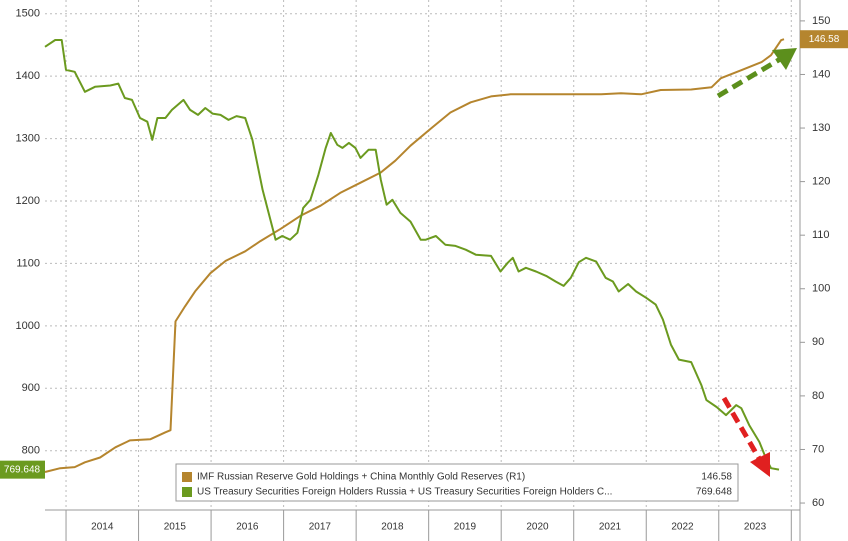 The width and height of the screenshot is (848, 541). I want to click on y-tick-label: 1100, so click(28, 263).